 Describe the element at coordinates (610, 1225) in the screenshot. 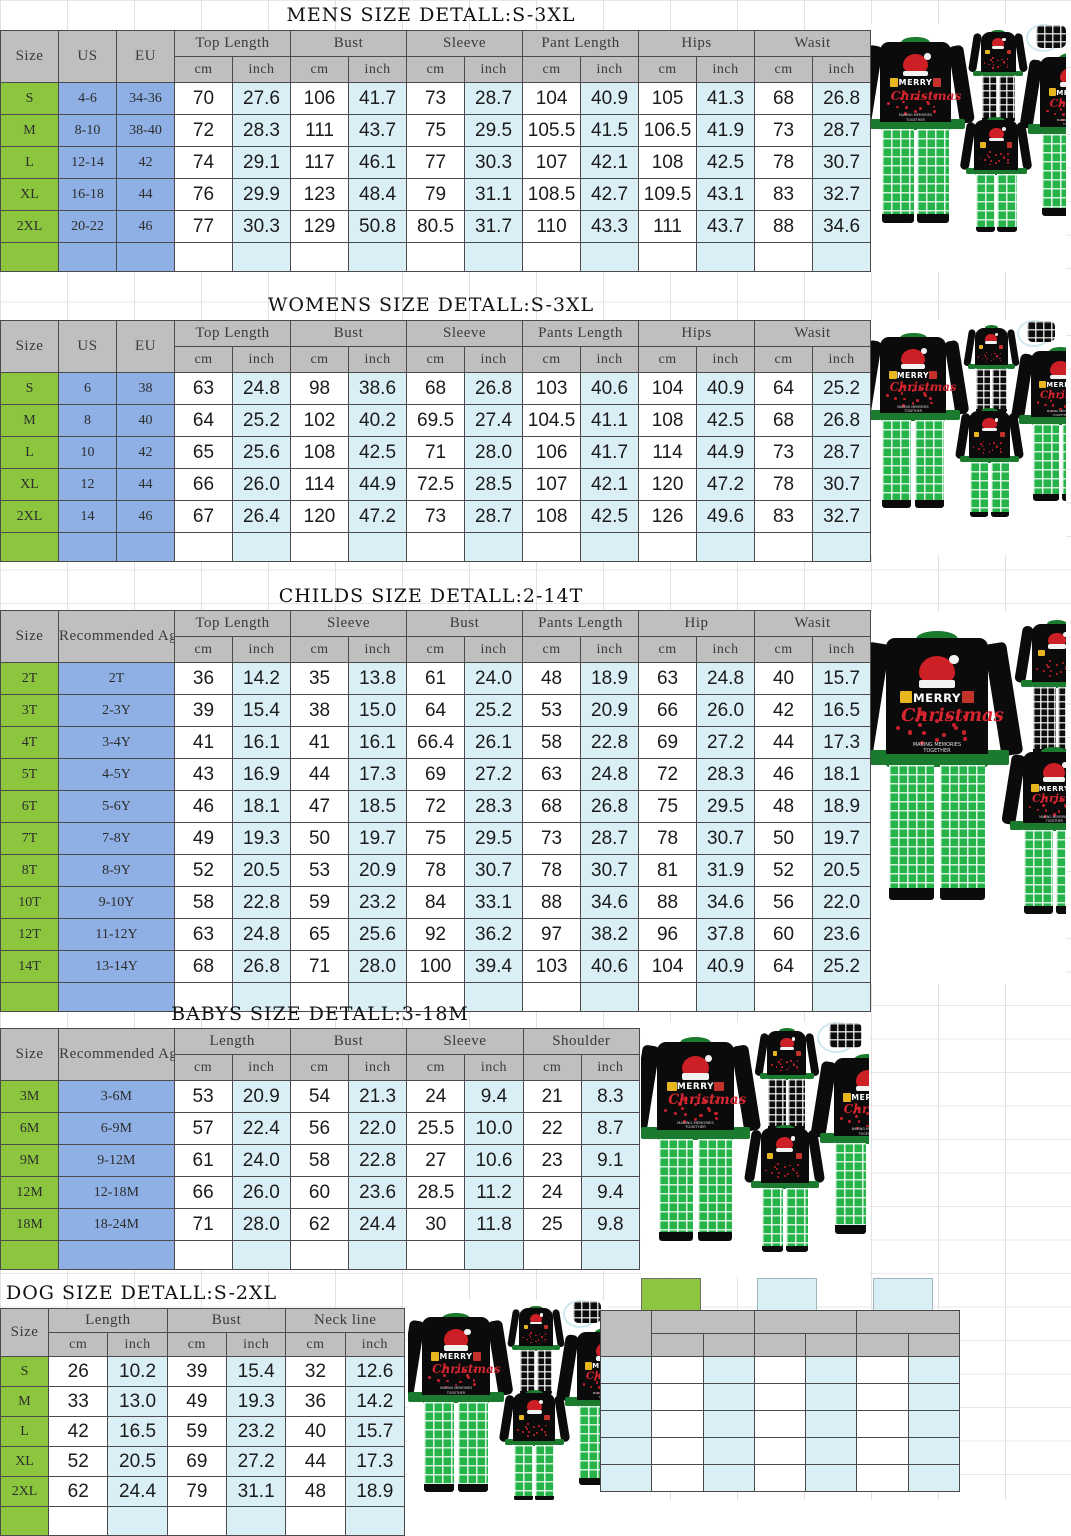

I see `cell: 9.8` at that location.